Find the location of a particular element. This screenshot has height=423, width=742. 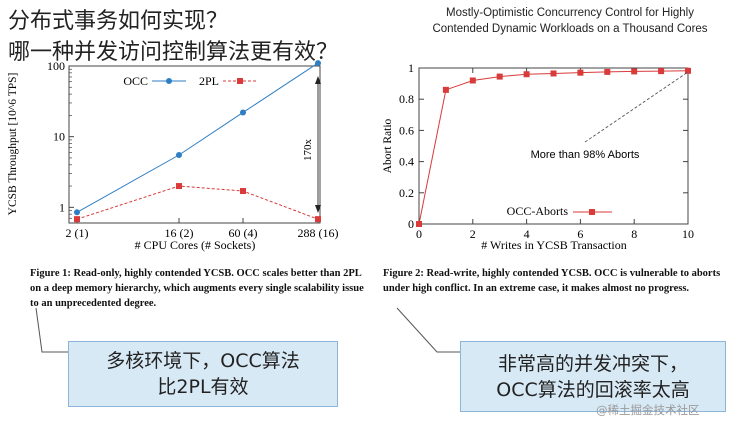

chart1-ytick-label: 10 is located at coordinates (59, 137).